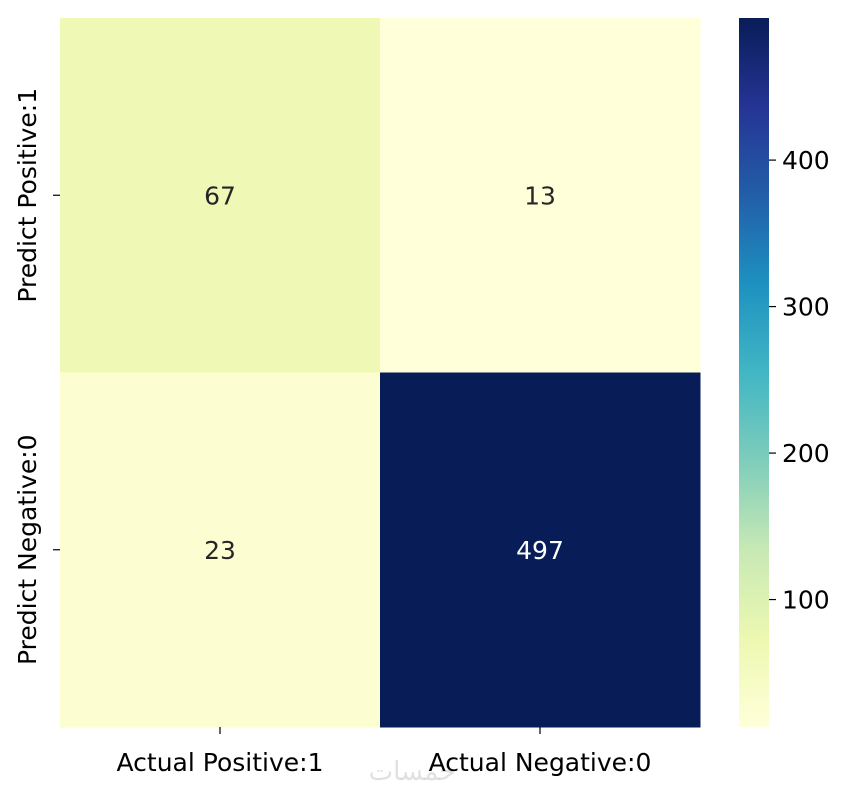 Image resolution: width=850 pixels, height=800 pixels. I want to click on y-tick-label: Predict Negative:0, so click(27, 549).